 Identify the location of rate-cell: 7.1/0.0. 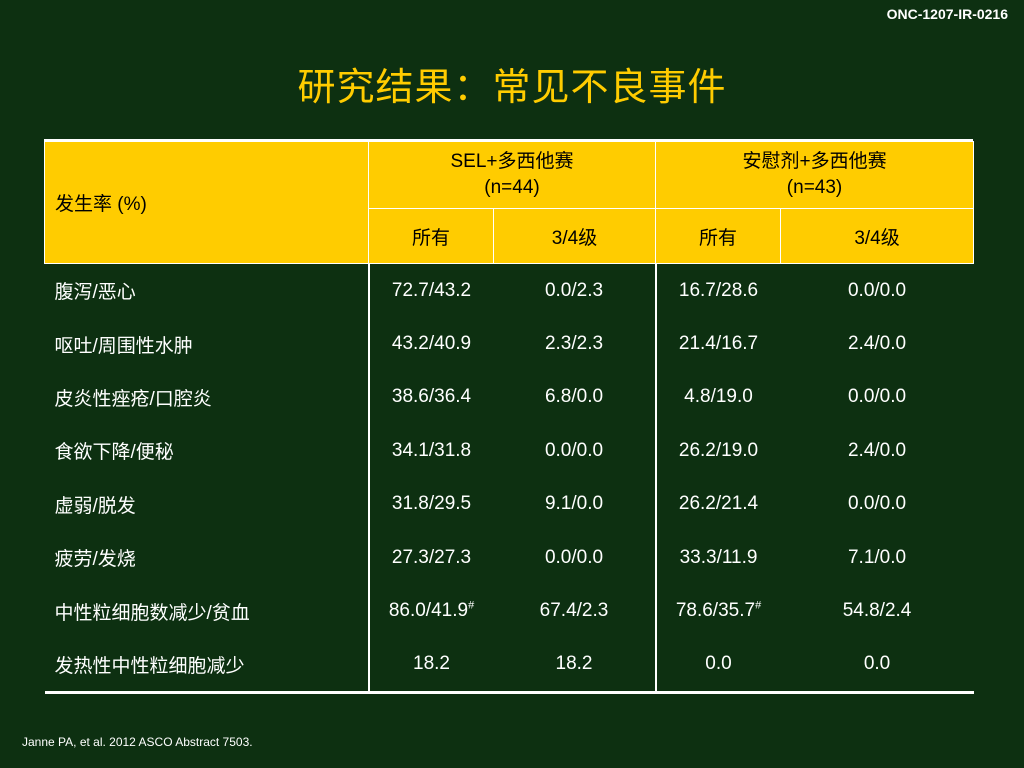
(877, 557).